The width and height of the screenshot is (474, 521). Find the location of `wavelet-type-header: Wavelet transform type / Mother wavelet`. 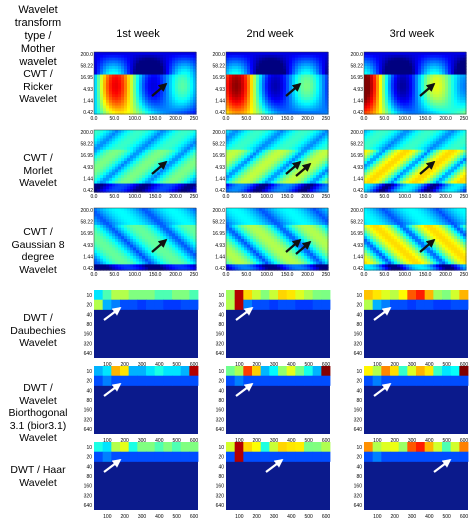

wavelet-type-header: Wavelet transform type / Mother wavelet is located at coordinates (38, 36).